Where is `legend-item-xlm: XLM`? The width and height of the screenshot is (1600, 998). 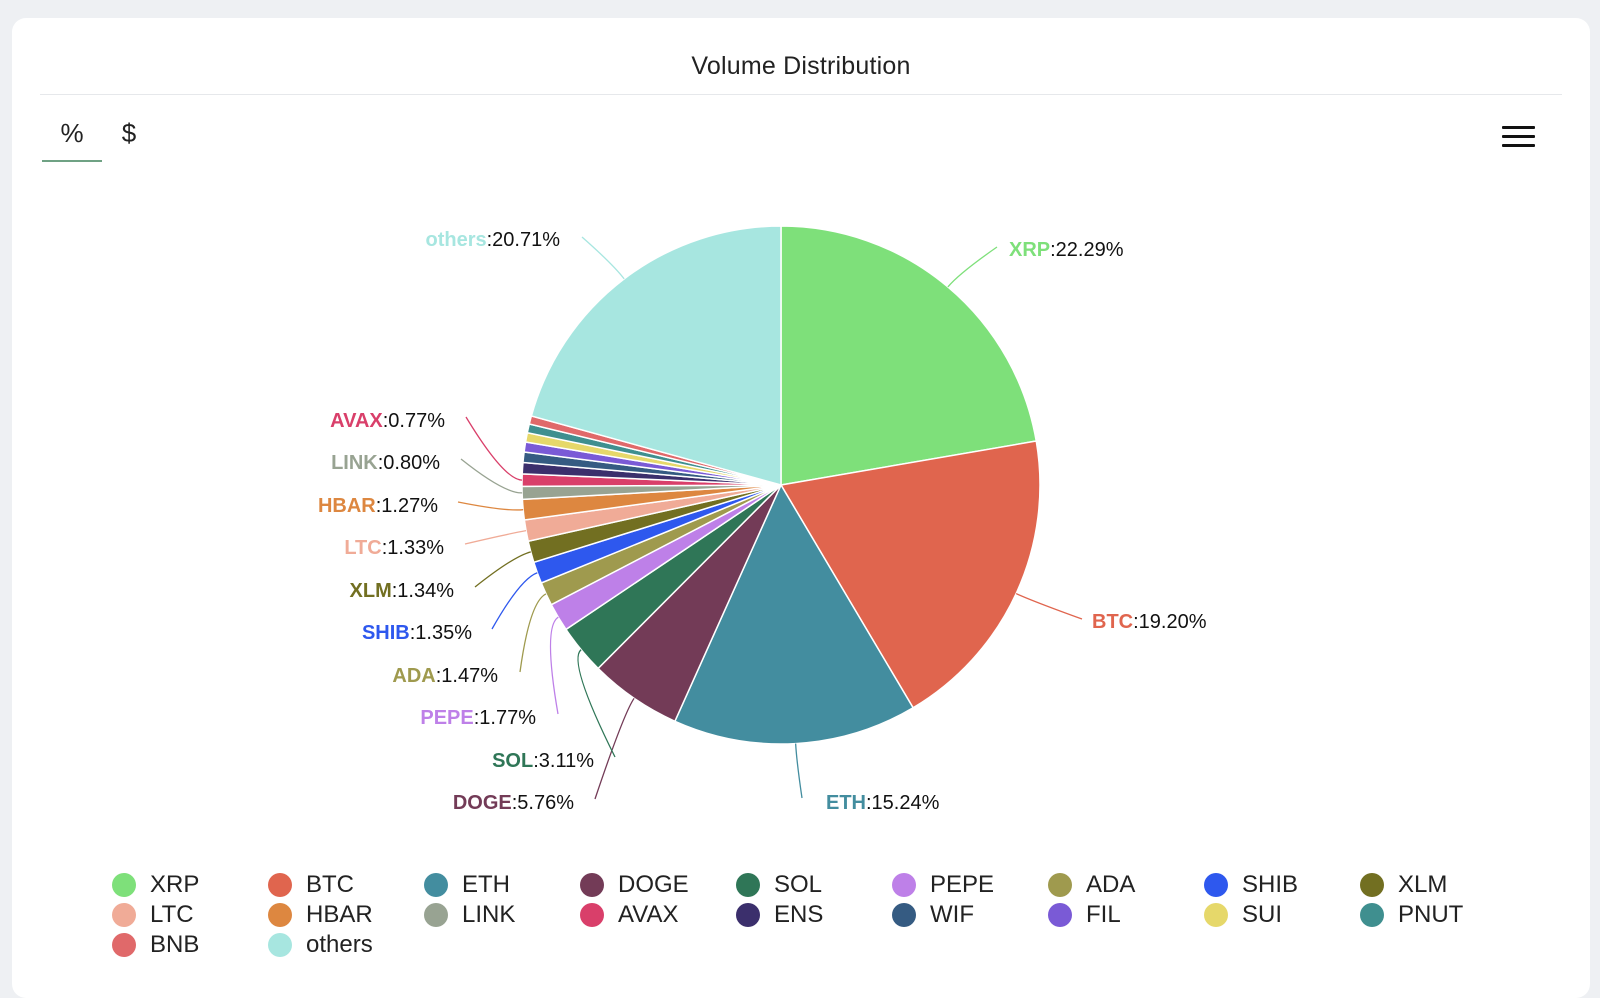
legend-item-xlm: XLM is located at coordinates (1438, 884).